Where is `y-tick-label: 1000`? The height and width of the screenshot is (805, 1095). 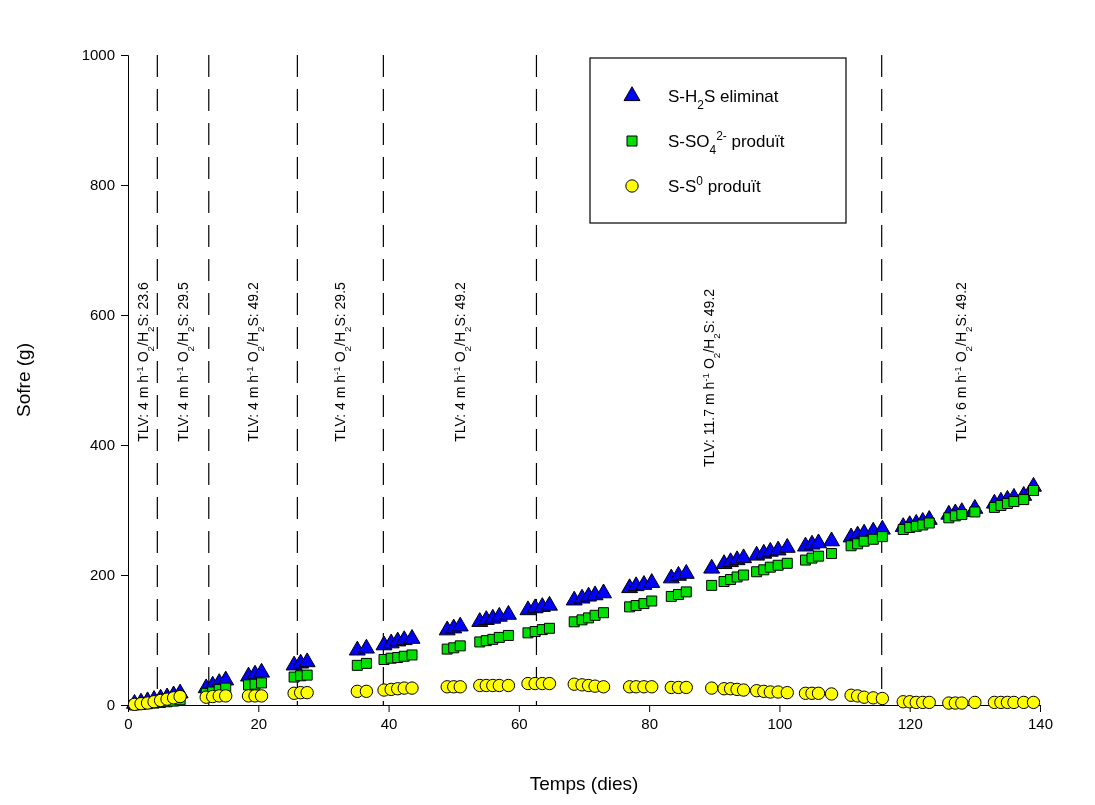
y-tick-label: 1000 is located at coordinates (98, 55).